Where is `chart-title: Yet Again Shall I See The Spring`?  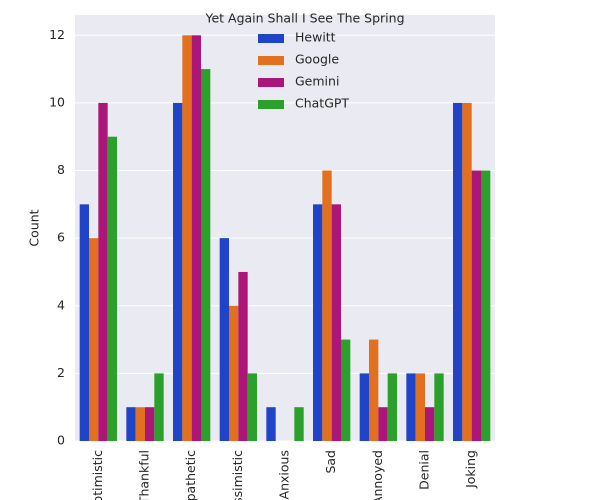 chart-title: Yet Again Shall I See The Spring is located at coordinates (305, 18).